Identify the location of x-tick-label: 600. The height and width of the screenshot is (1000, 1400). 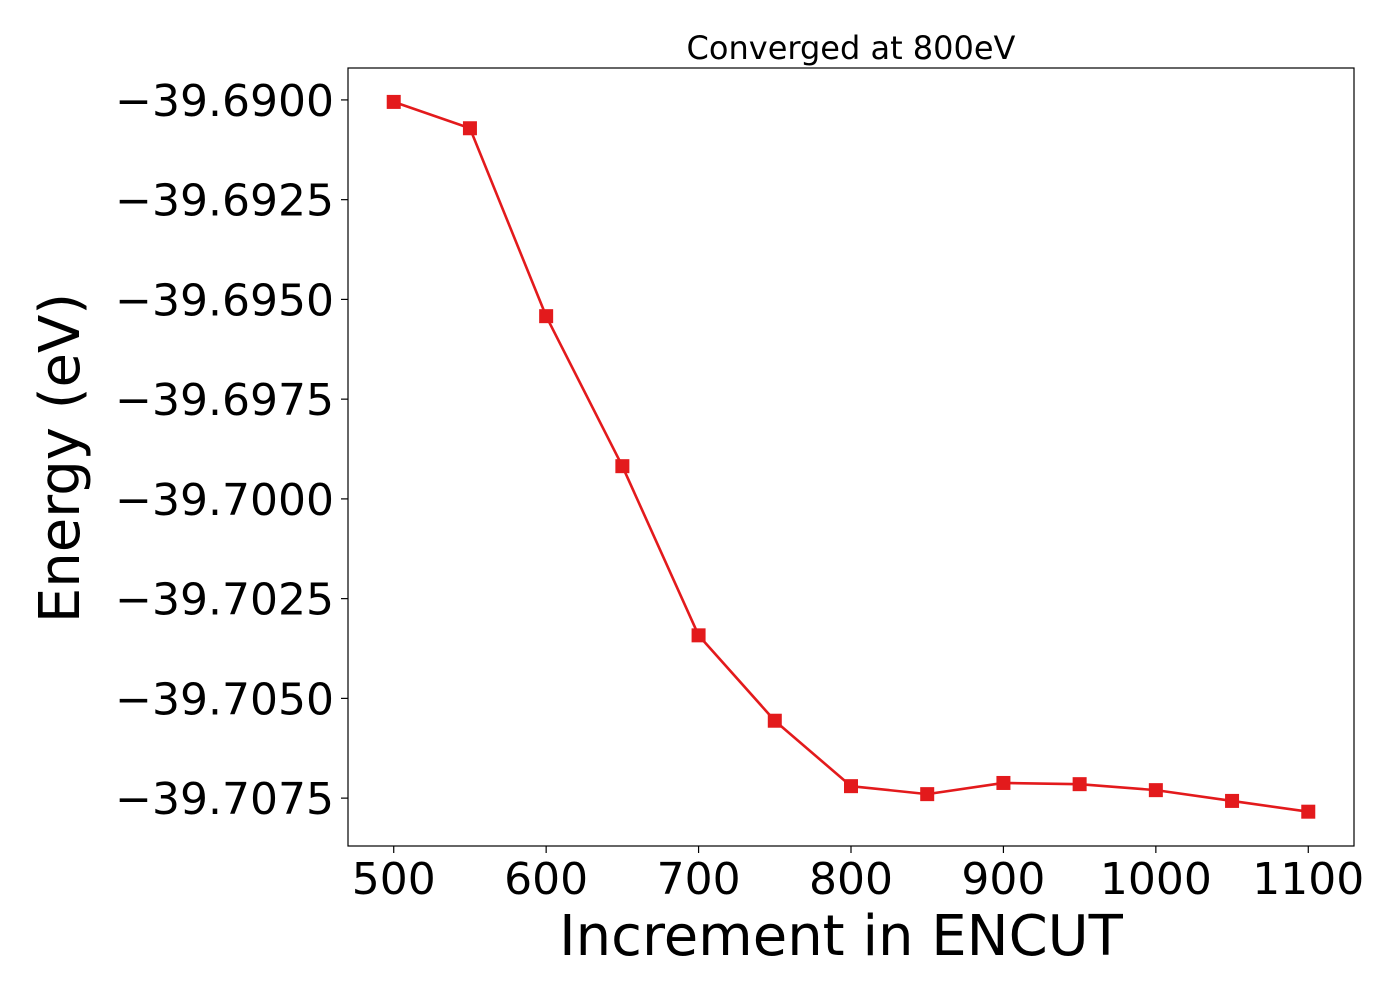
(546, 879).